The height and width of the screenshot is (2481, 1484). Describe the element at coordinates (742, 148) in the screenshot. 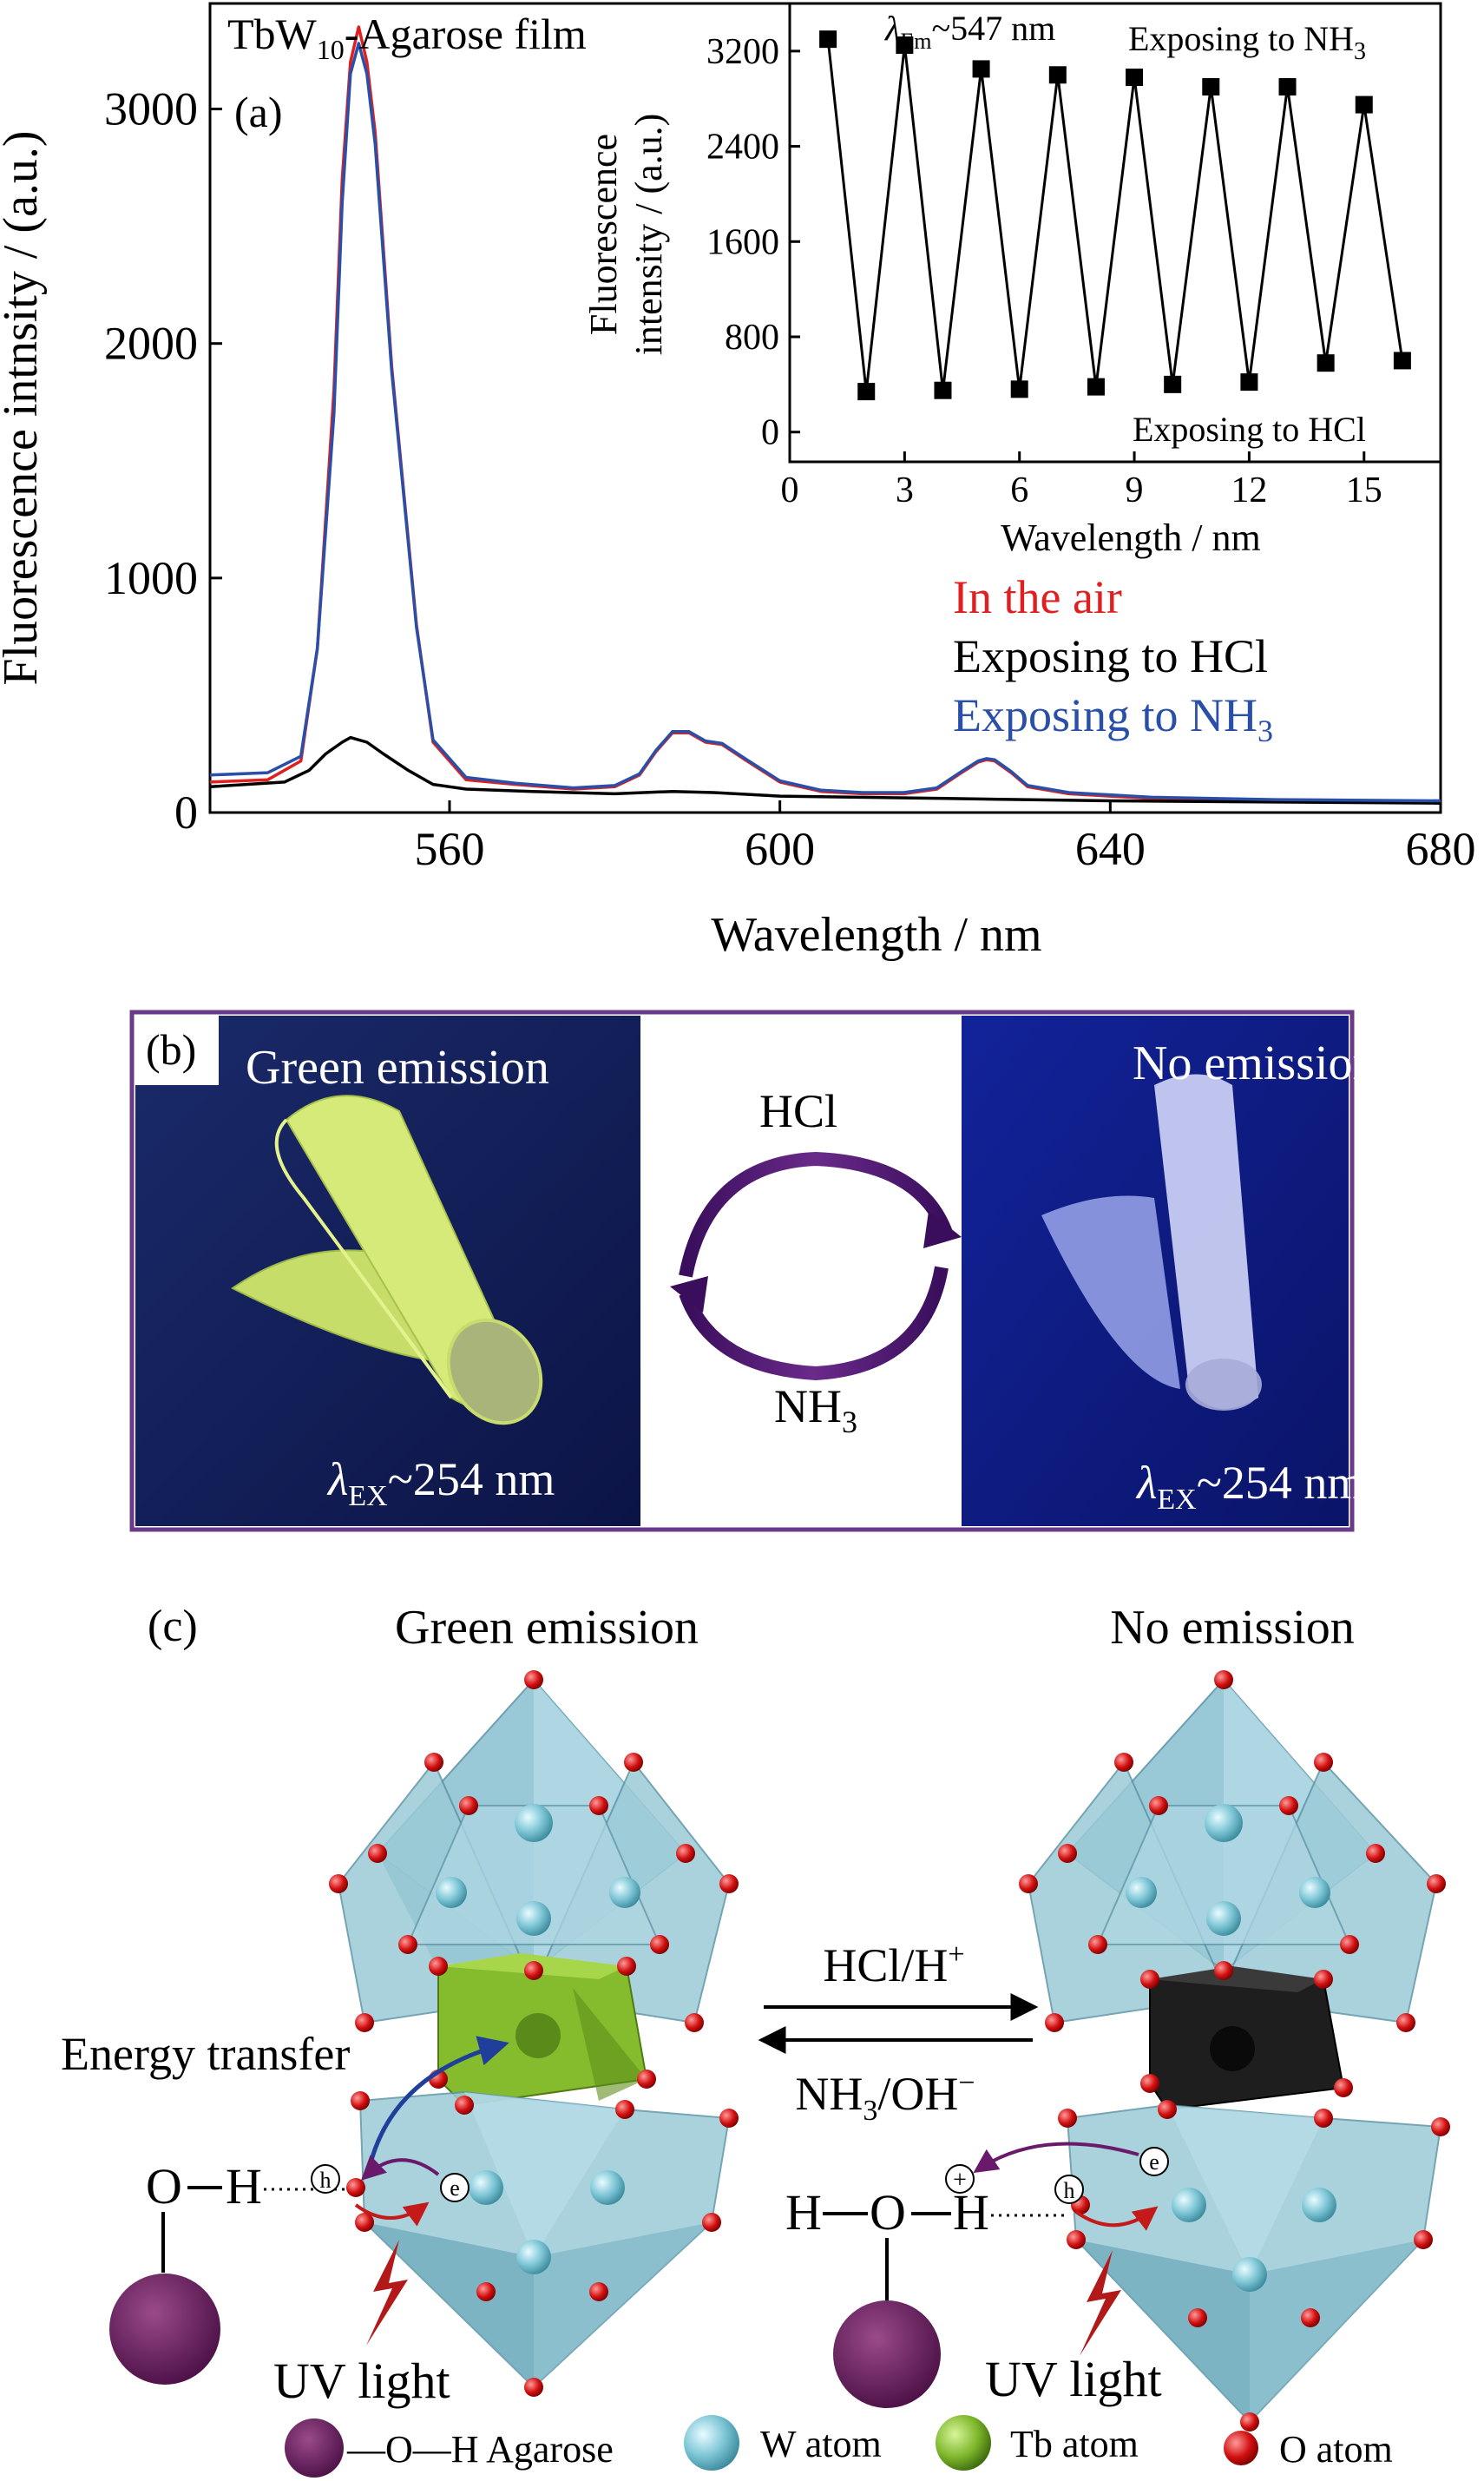

I see `inset-y-tick-label: 2400` at that location.